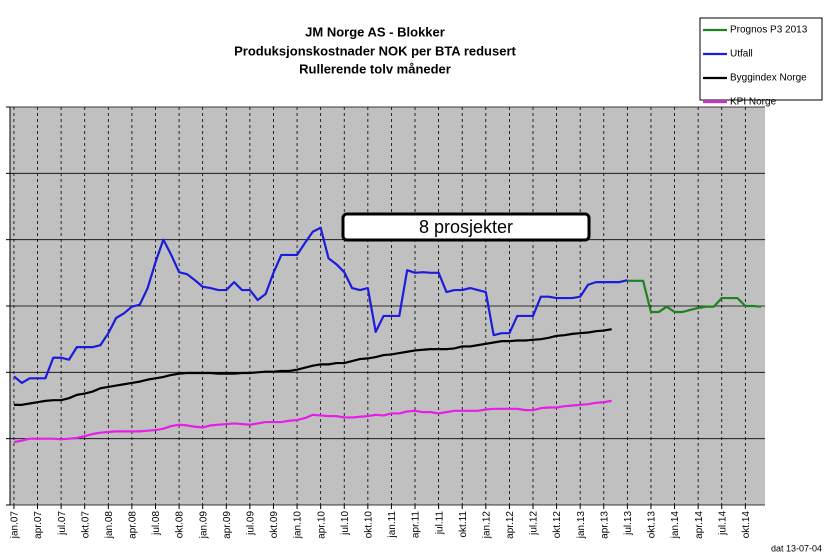  What do you see at coordinates (156, 523) in the screenshot?
I see `x-tick-label: jul.08` at bounding box center [156, 523].